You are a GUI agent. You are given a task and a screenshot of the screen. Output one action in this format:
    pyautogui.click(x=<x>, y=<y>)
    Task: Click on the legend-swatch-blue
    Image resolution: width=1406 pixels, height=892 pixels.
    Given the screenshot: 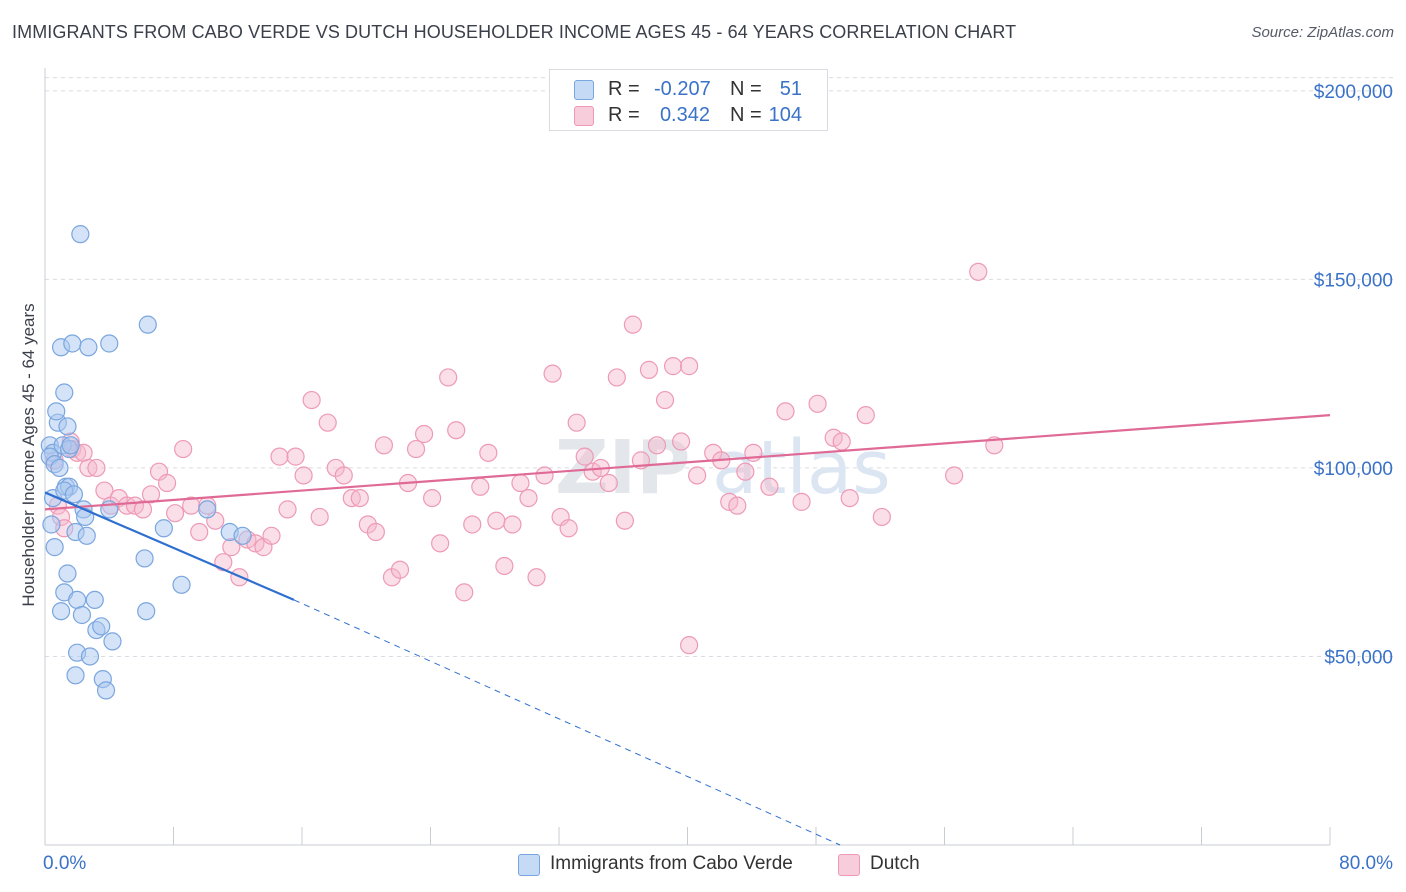 What is the action you would take?
    pyautogui.click(x=584, y=90)
    